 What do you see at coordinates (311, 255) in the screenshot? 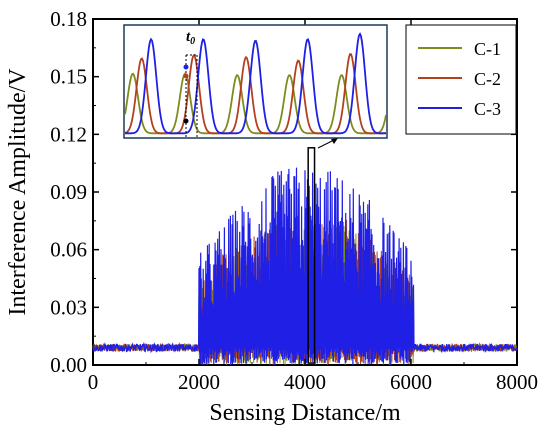
I see `highlight-box` at bounding box center [311, 255].